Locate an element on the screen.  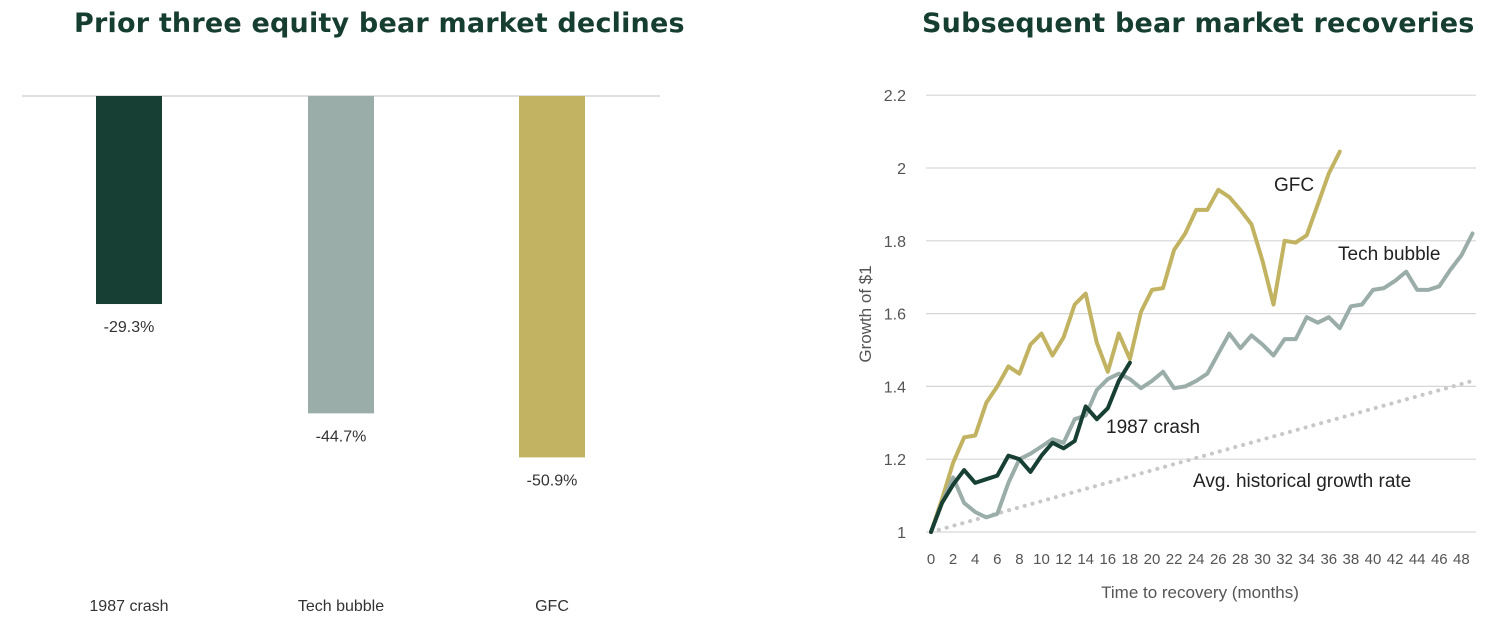
bar-tech-bubble is located at coordinates (341, 255).